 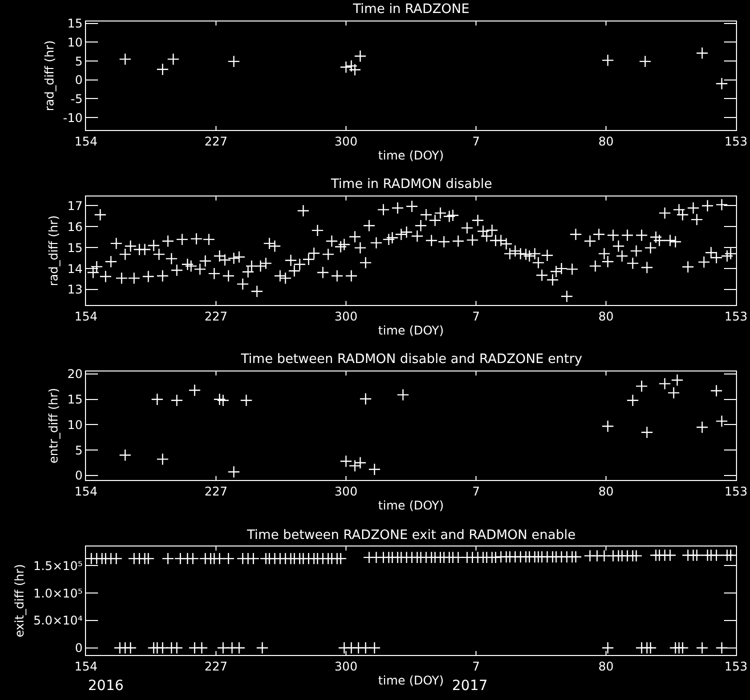 I want to click on chart-title: Time between RADZONE exit and RADMON enable, so click(x=411, y=535).